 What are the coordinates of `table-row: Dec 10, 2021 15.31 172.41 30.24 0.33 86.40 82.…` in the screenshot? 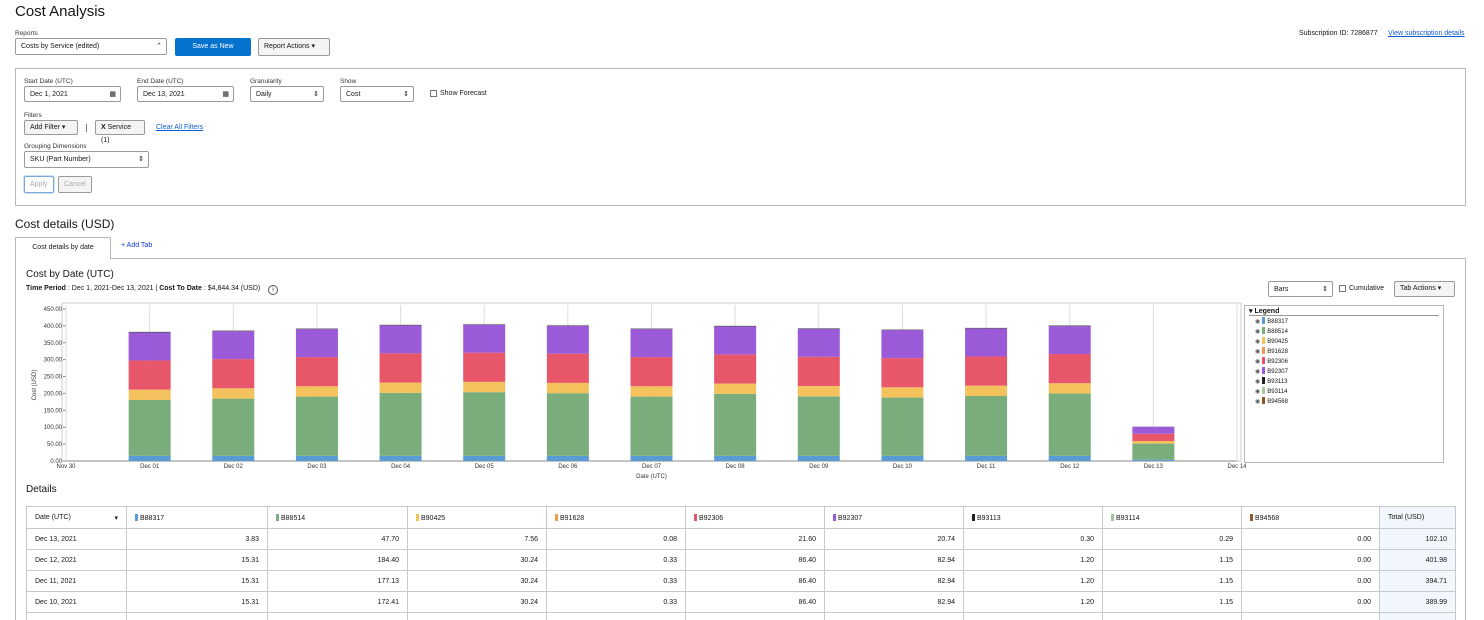 It's located at (741, 602).